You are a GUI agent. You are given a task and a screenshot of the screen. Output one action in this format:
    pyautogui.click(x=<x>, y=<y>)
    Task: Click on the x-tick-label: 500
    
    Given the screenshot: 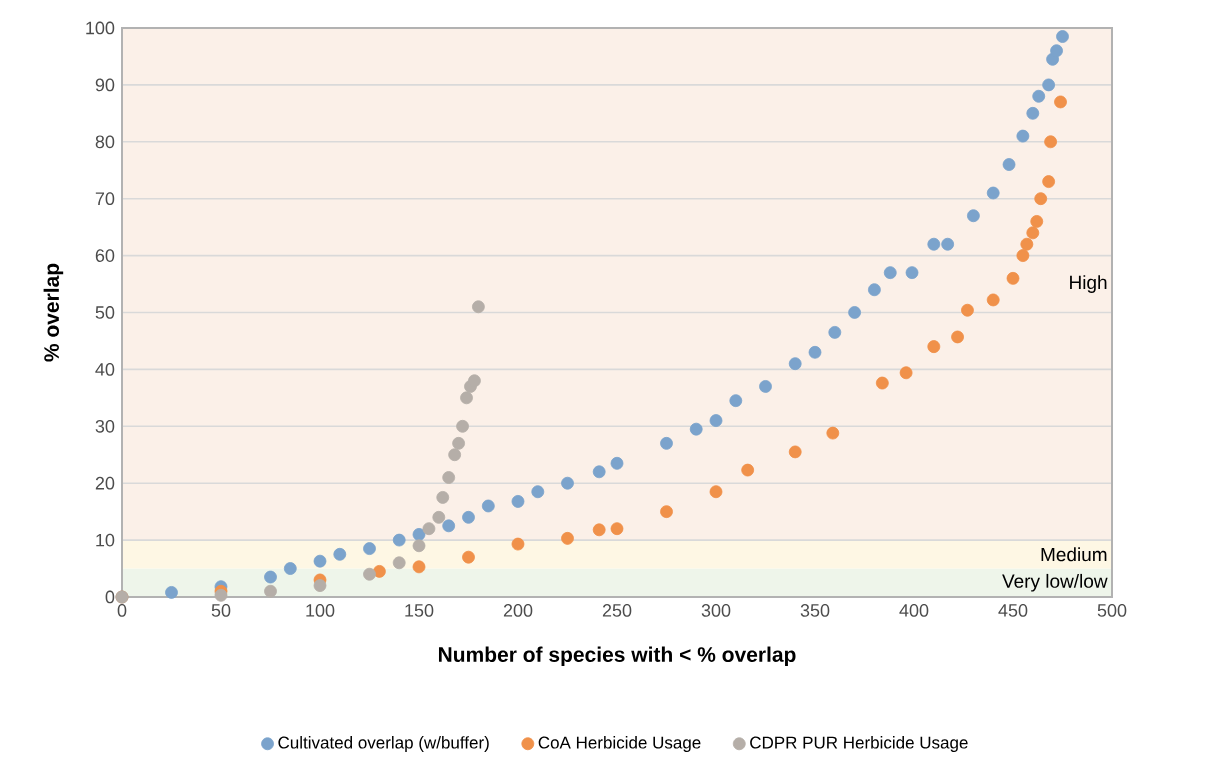 What is the action you would take?
    pyautogui.click(x=1112, y=610)
    